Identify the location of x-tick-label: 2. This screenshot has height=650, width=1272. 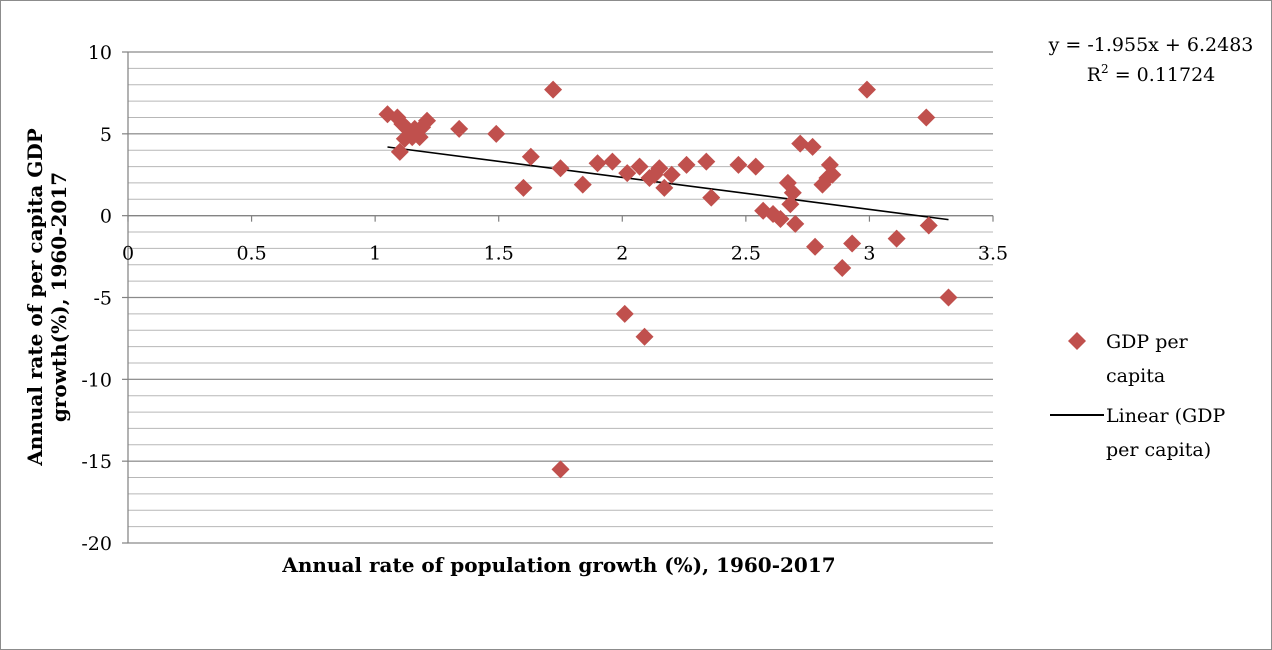
(622, 254).